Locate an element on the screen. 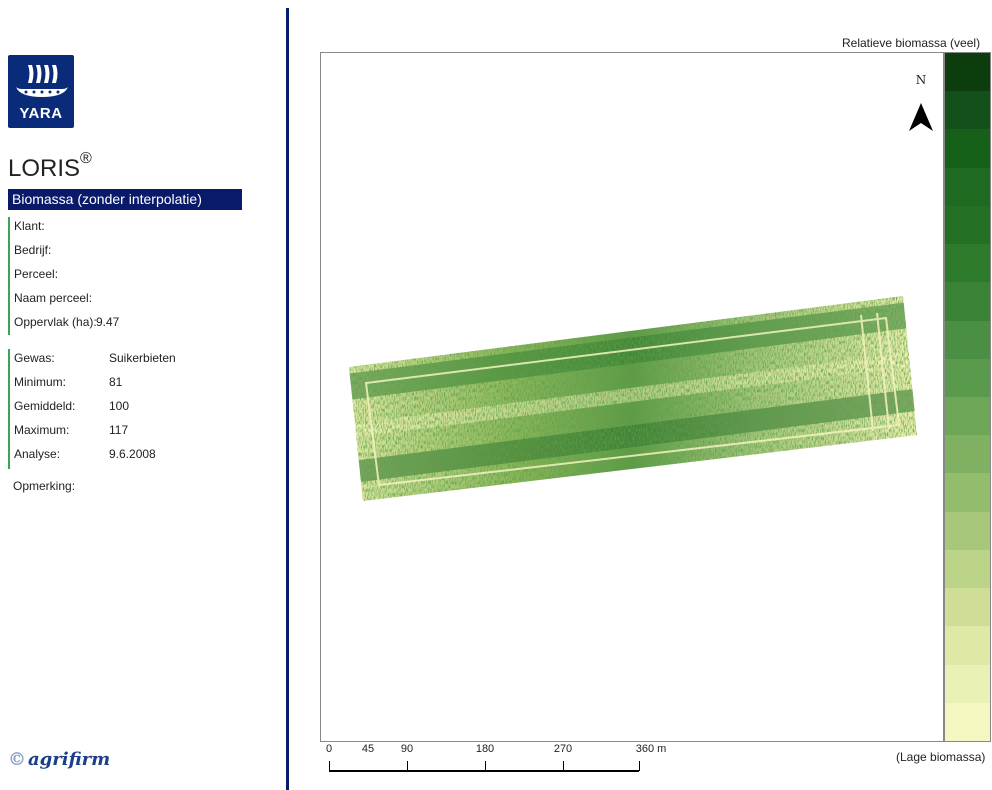 The image size is (992, 790). agrifirm-logo-text: agrifirm is located at coordinates (69, 759).